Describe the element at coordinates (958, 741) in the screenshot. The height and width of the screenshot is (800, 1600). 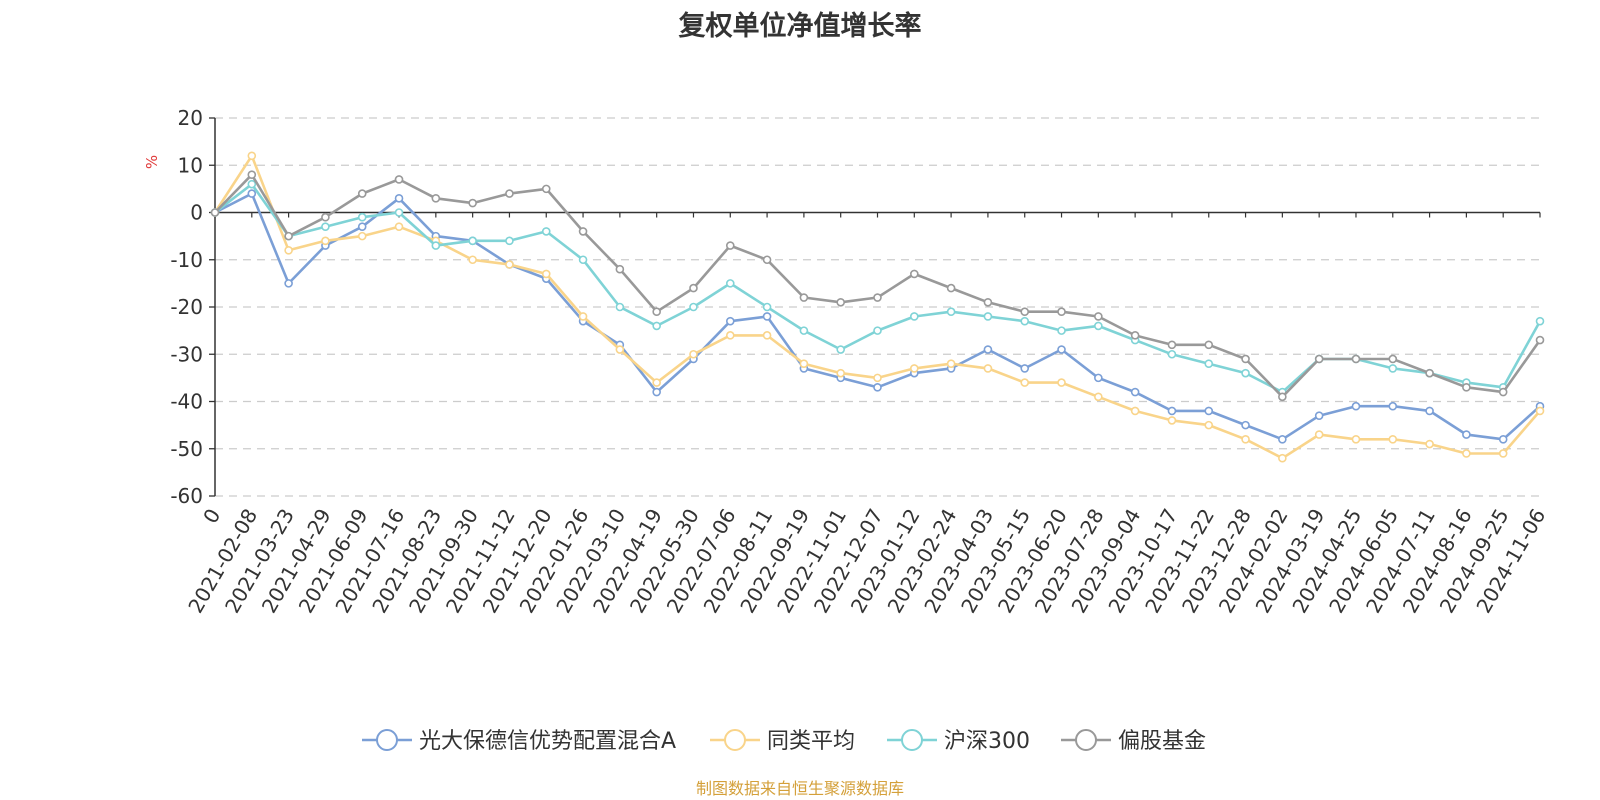
I see `legend-item: 沪深300` at that location.